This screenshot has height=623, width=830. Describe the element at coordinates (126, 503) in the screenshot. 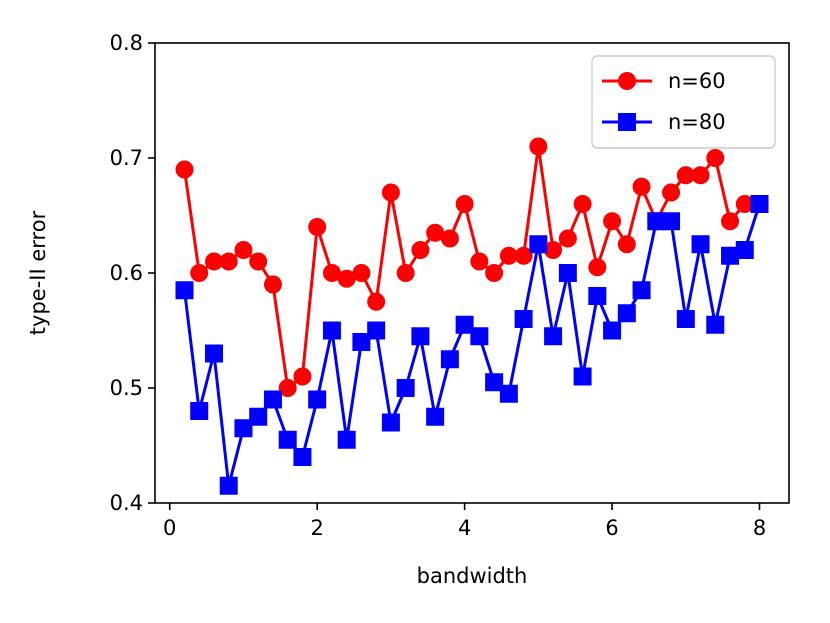

I see `y-tick-label: 0.4` at that location.